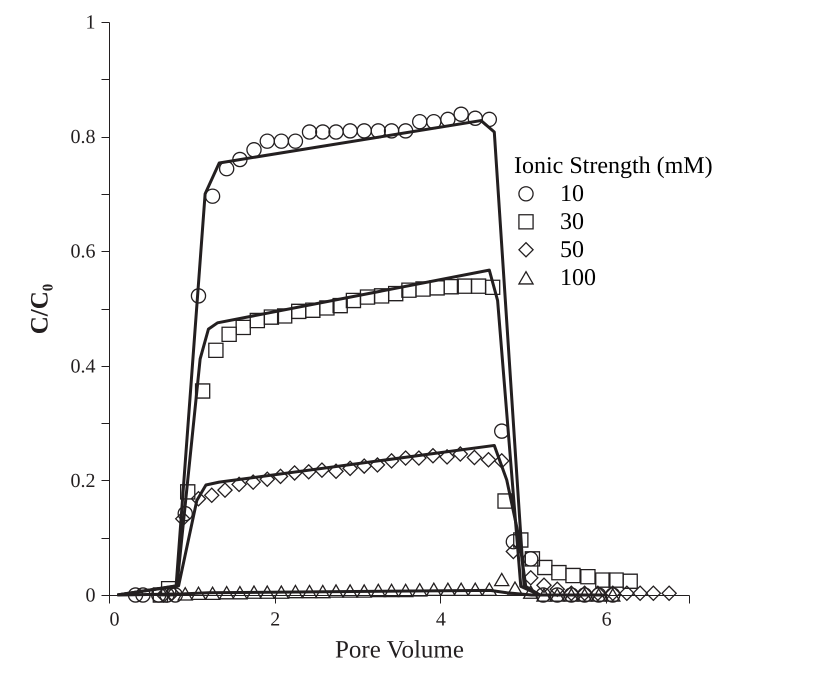 Image resolution: width=815 pixels, height=675 pixels. I want to click on x-tick-label: 6, so click(607, 619).